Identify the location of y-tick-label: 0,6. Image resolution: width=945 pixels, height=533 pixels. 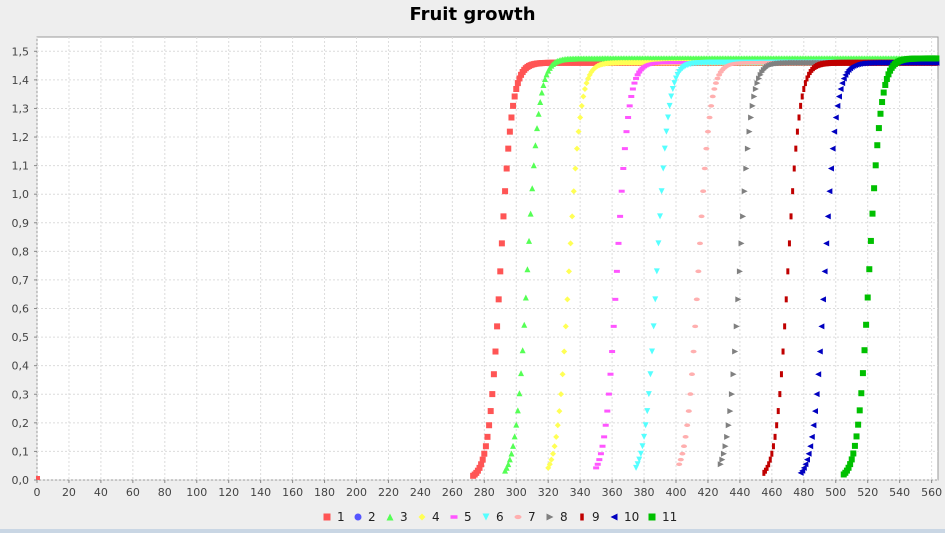
(21, 309).